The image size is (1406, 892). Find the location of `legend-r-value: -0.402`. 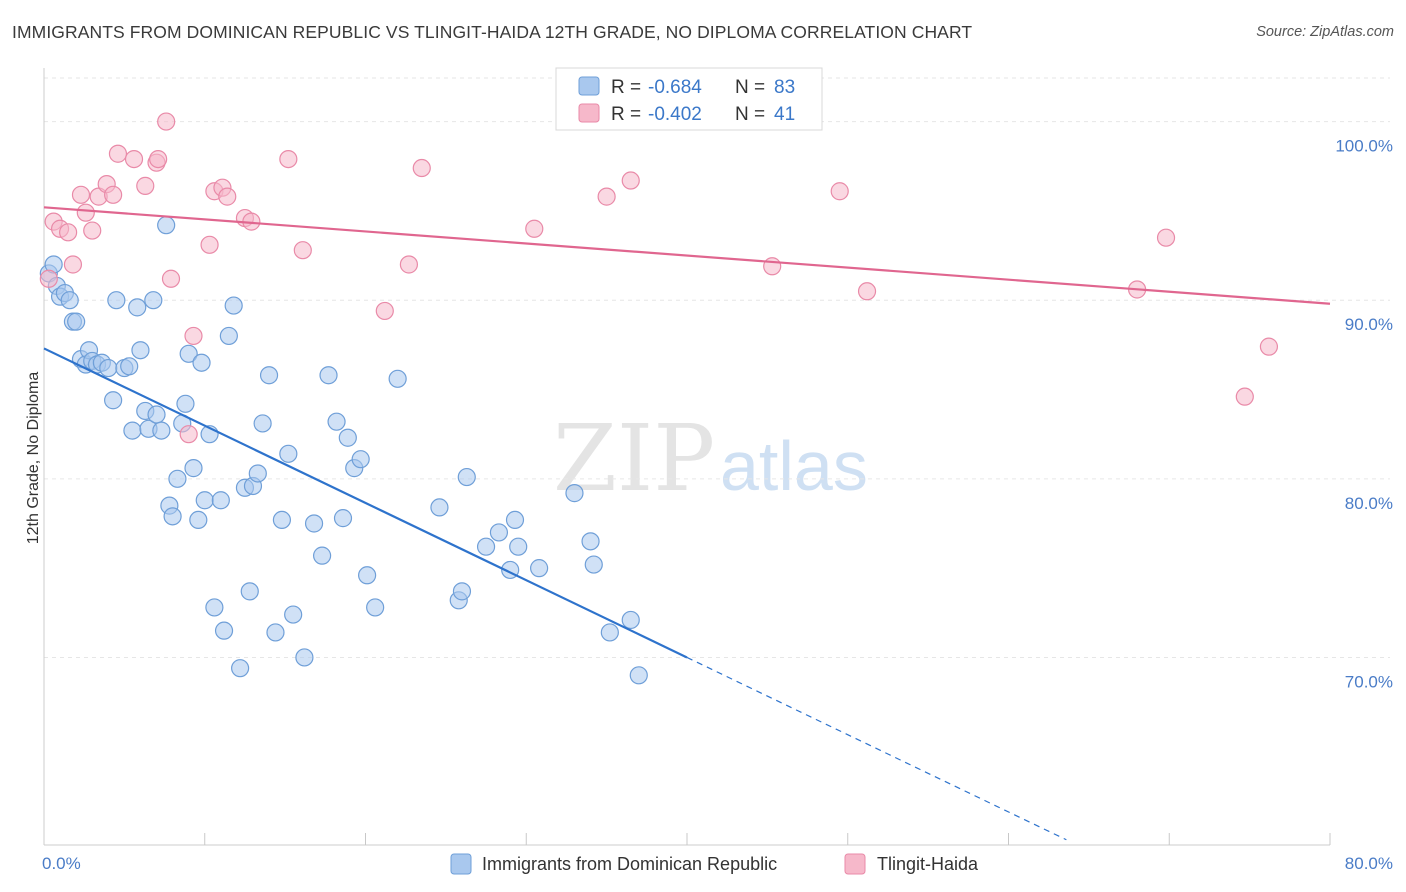

legend-r-value: -0.402 is located at coordinates (675, 114).